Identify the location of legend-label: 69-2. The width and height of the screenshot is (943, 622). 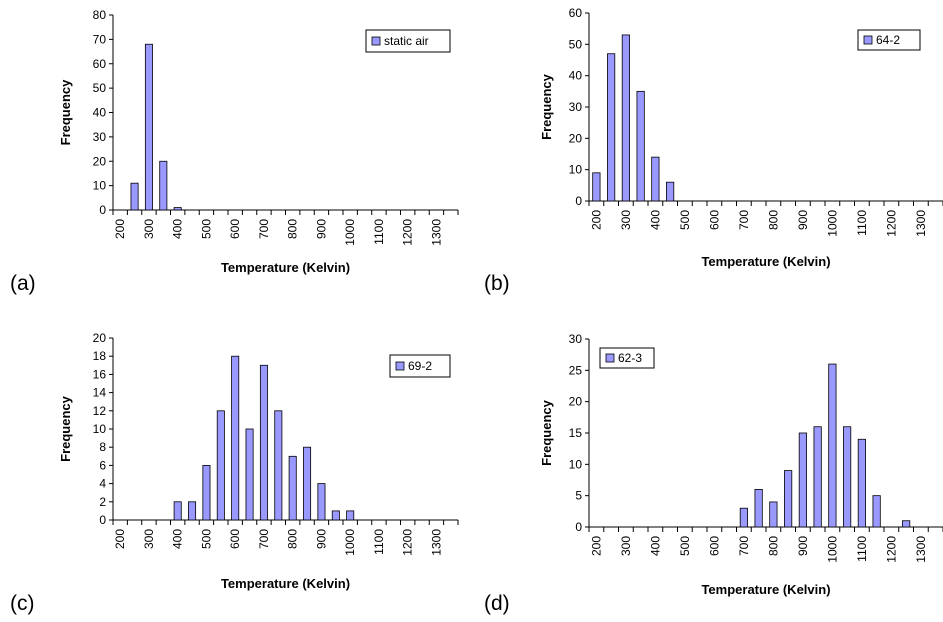
(420, 366).